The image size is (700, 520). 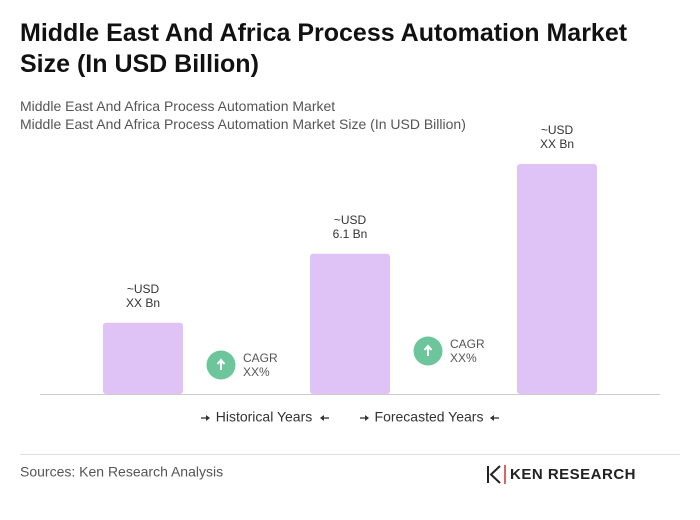 I want to click on source: Sources: Ken Research Analysis, so click(x=121, y=472).